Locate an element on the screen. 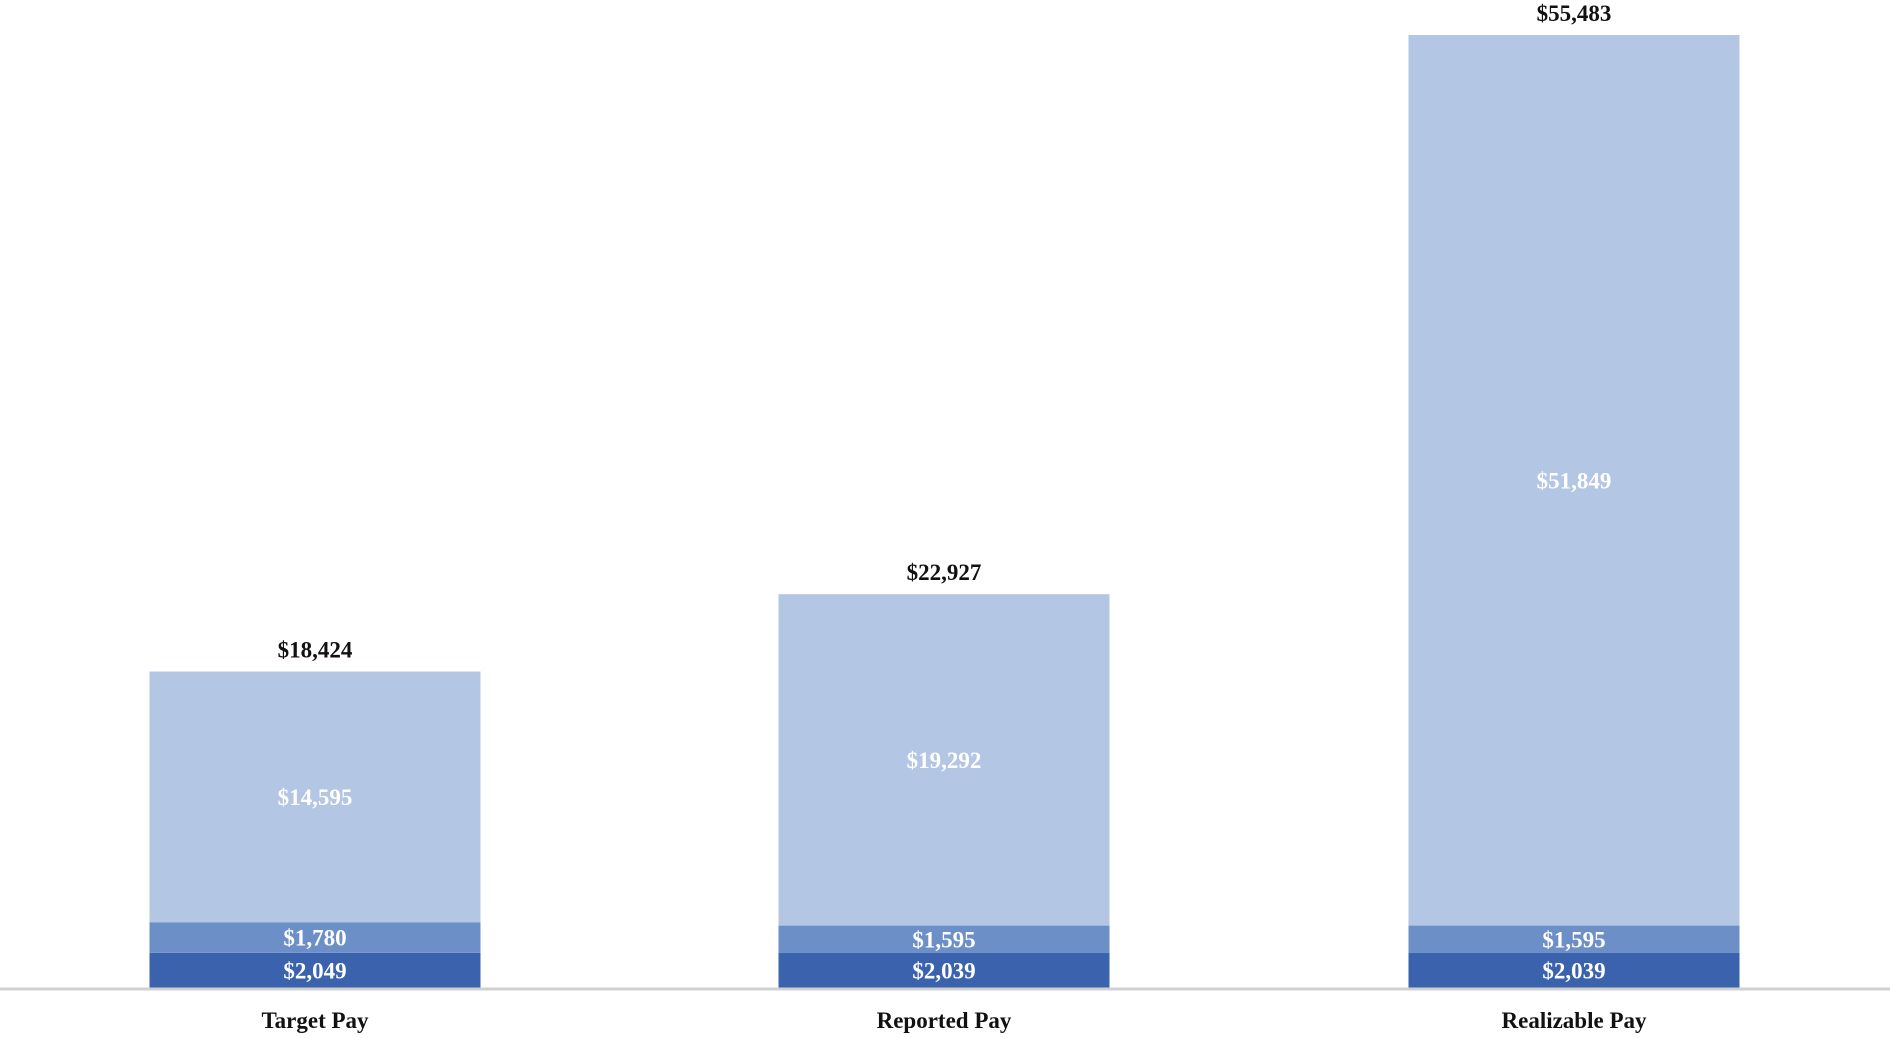 The image size is (1890, 1038). data-label: $1,780 is located at coordinates (314, 938).